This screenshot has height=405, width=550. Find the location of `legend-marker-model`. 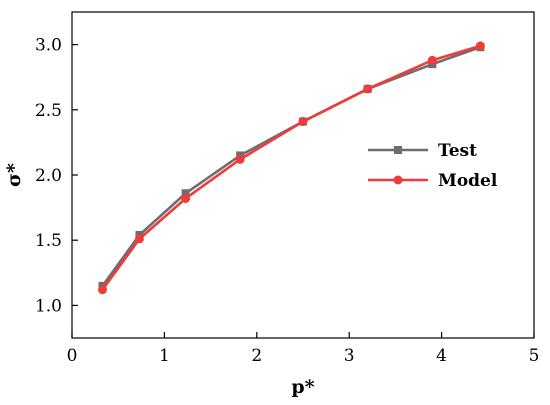

legend-marker-model is located at coordinates (398, 180).